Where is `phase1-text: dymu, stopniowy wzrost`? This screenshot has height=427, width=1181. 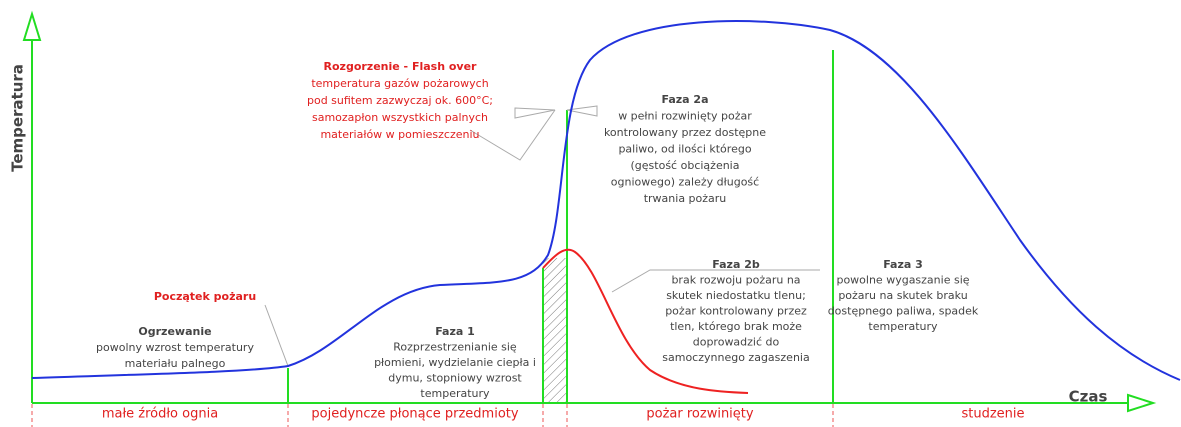
phase1-text: dymu, stopniowy wzrost is located at coordinates (455, 378).